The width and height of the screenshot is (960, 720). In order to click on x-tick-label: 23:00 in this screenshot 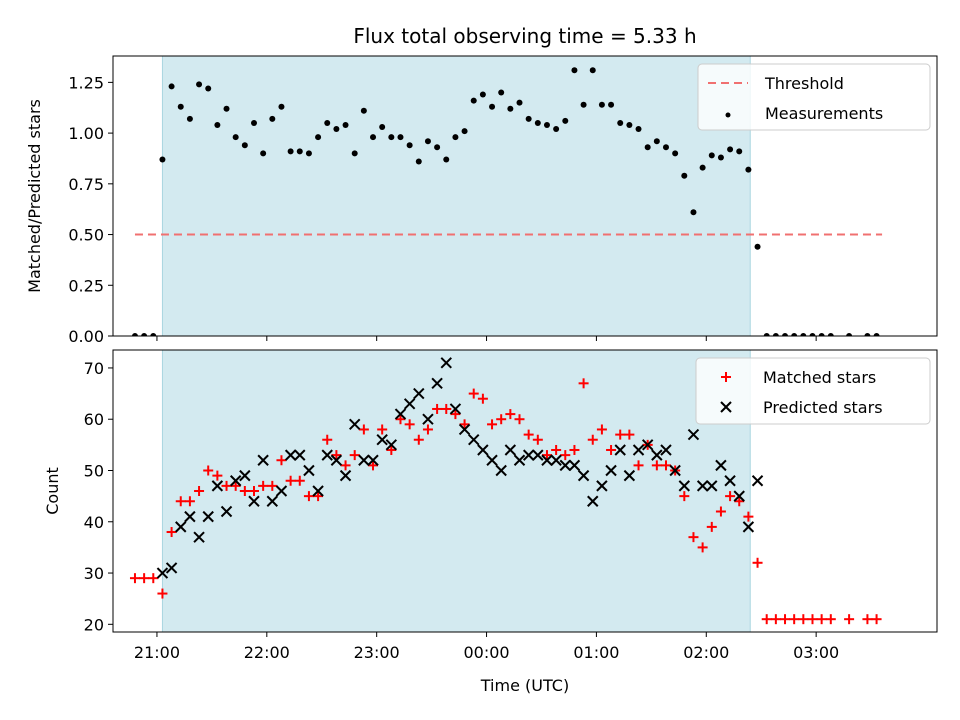, I will do `click(377, 652)`.